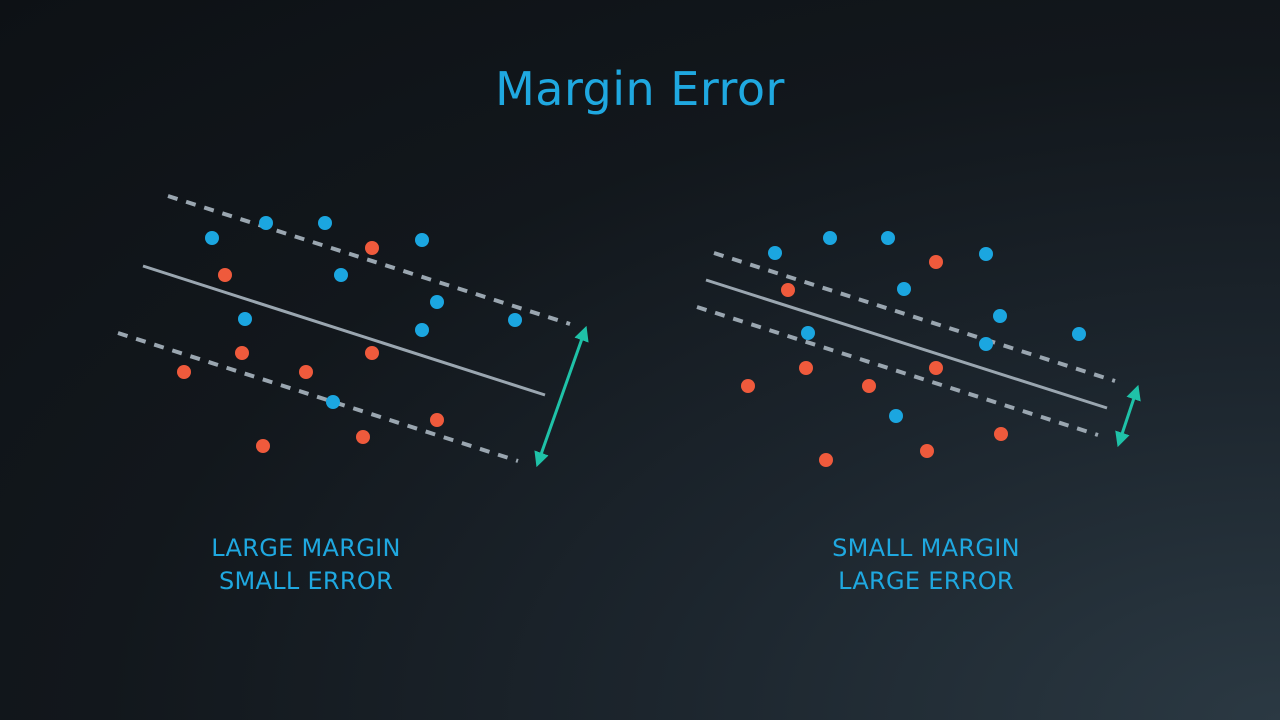 Image resolution: width=1280 pixels, height=720 pixels. What do you see at coordinates (306, 548) in the screenshot?
I see `caption-left-line1: LARGE MARGIN` at bounding box center [306, 548].